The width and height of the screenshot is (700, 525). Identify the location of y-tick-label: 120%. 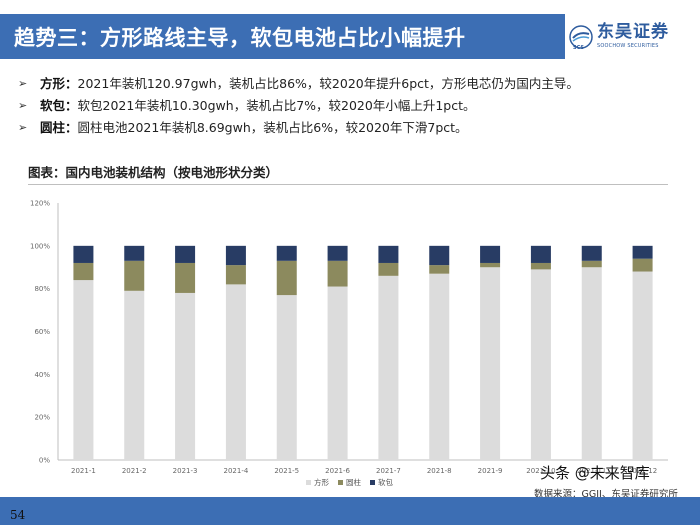
(40, 204).